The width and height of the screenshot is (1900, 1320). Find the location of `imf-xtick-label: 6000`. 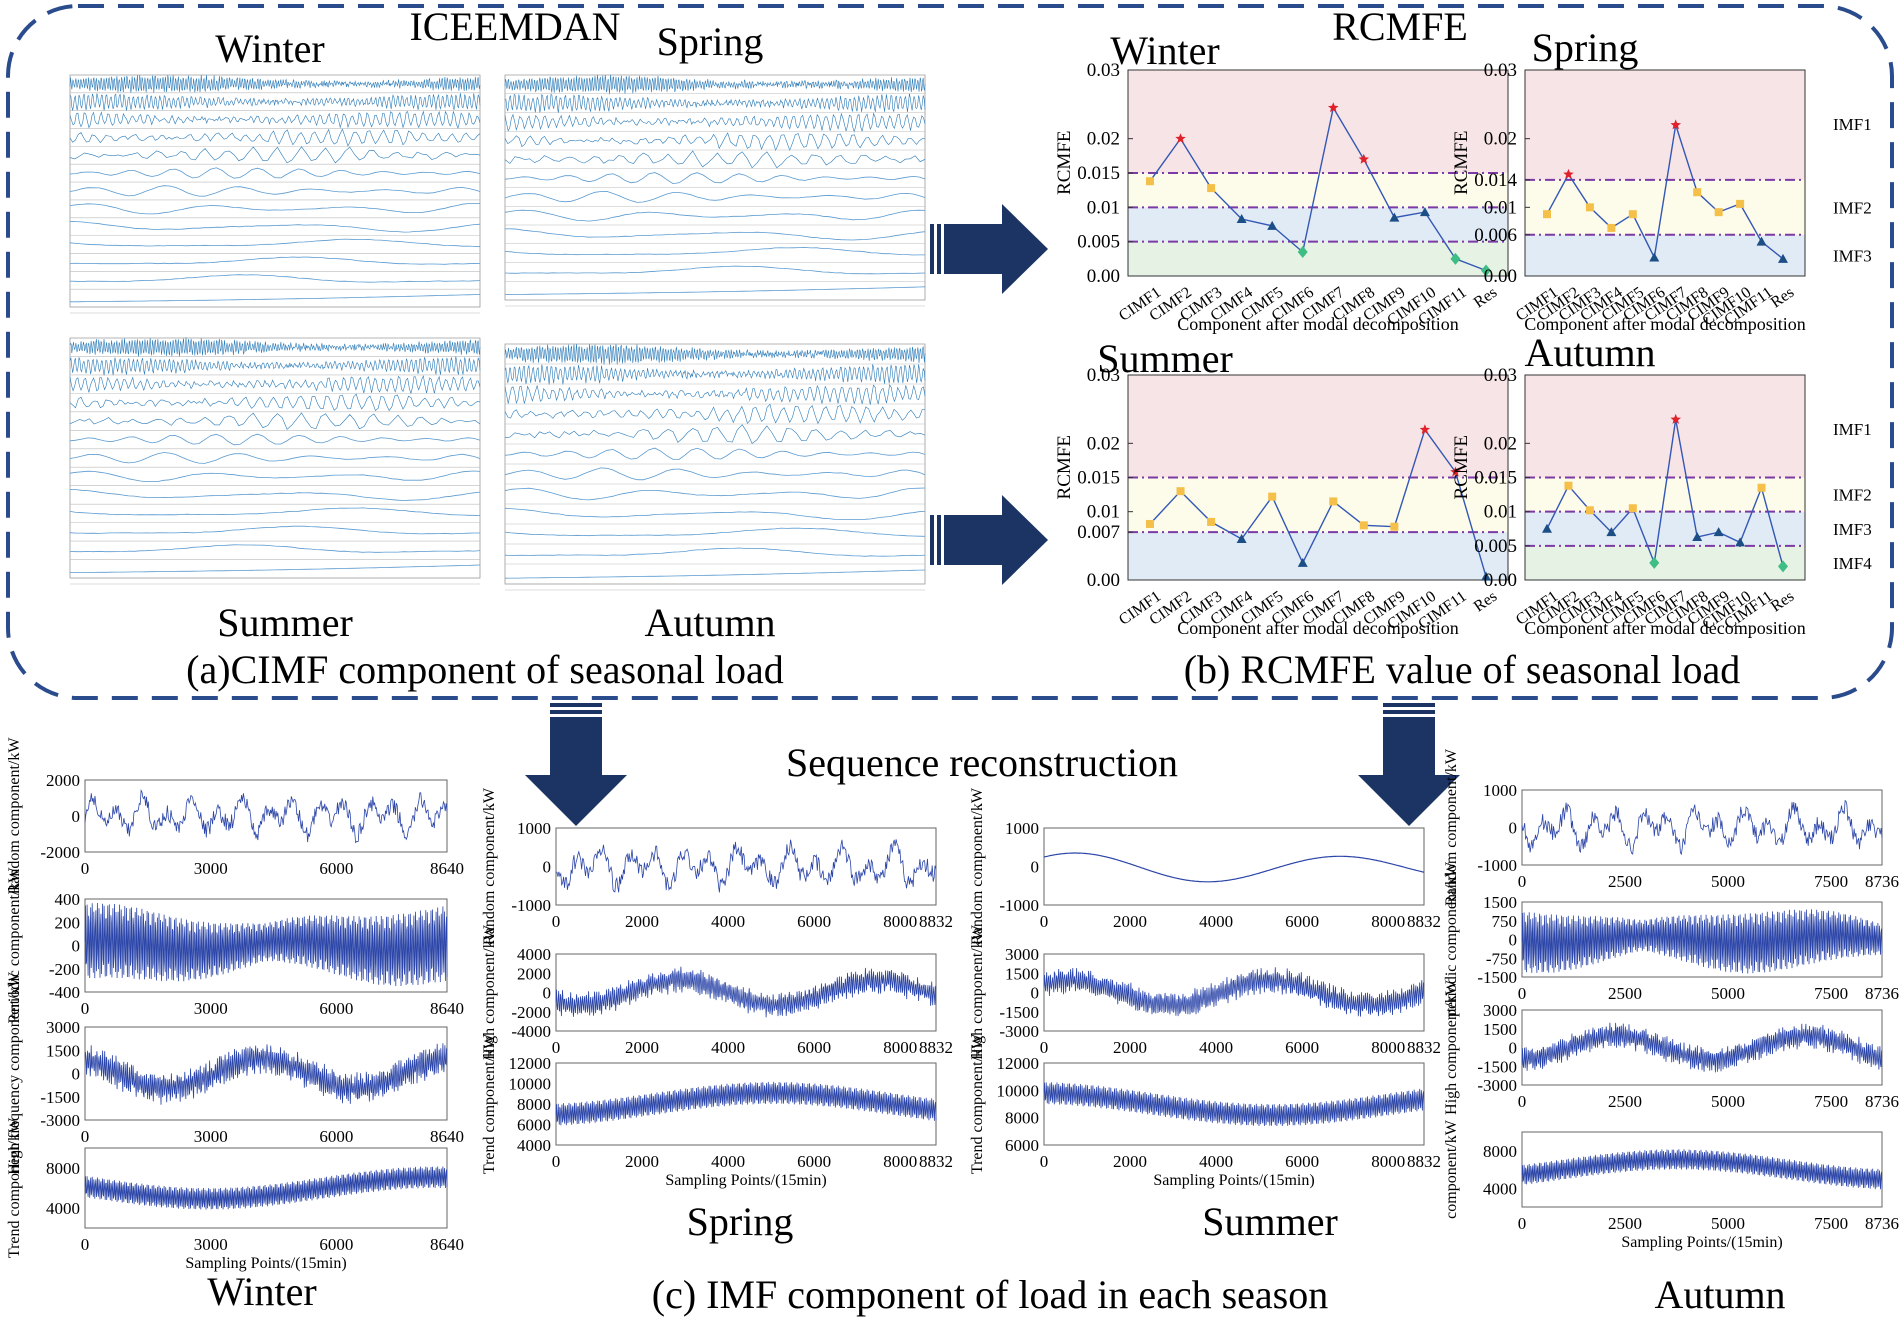

imf-xtick-label: 6000 is located at coordinates (1302, 1047).